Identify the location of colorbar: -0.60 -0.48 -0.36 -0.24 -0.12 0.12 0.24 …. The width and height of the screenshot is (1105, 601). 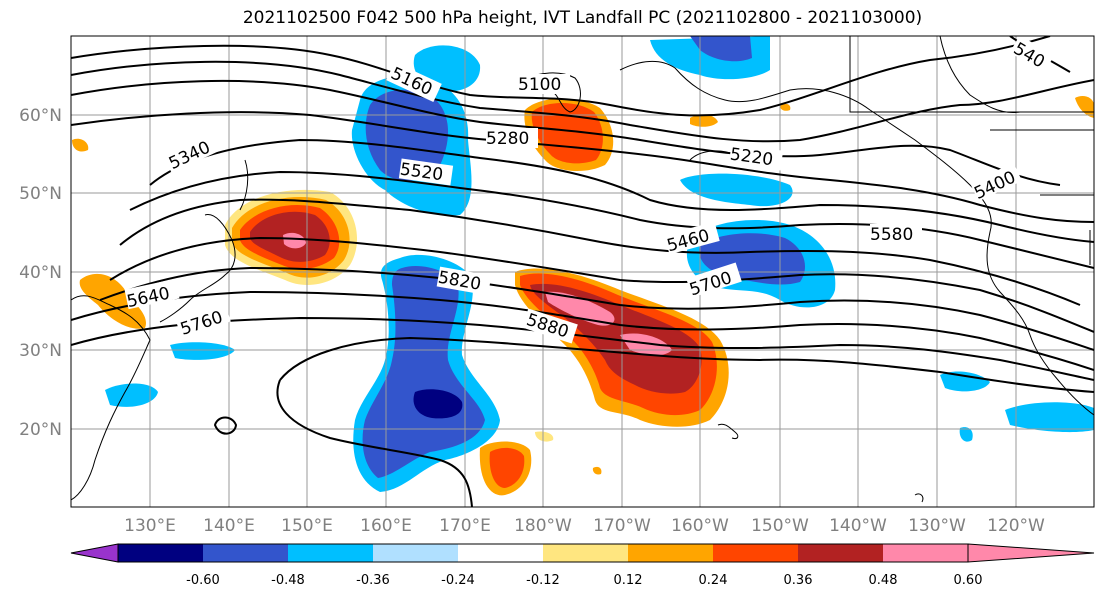
(582, 565).